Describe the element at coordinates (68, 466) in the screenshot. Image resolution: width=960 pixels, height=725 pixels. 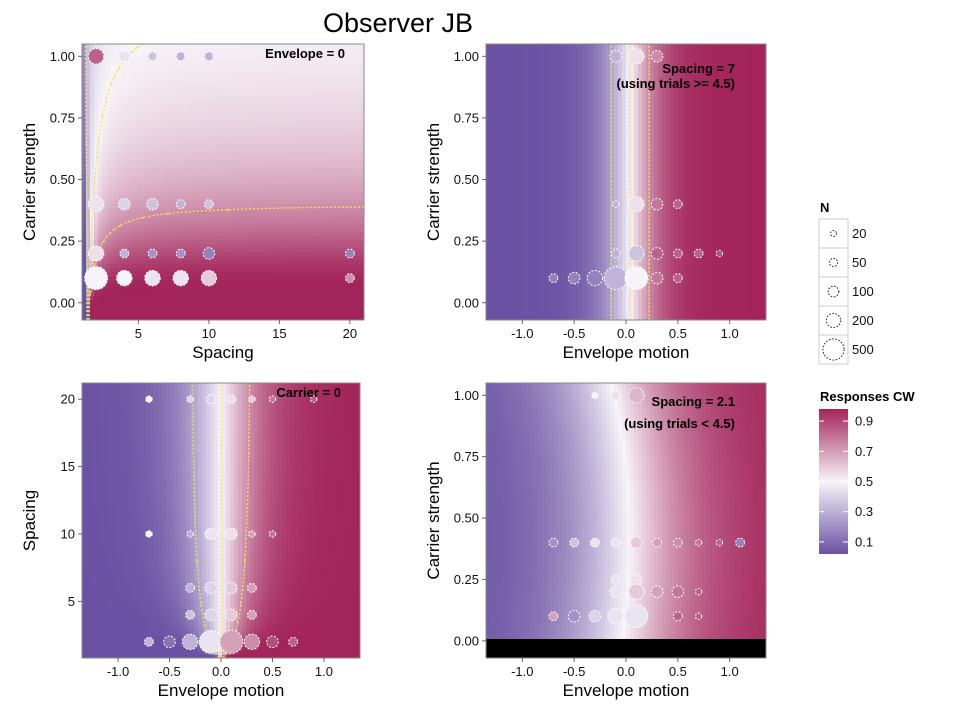
I see `y-tick-label: 15` at that location.